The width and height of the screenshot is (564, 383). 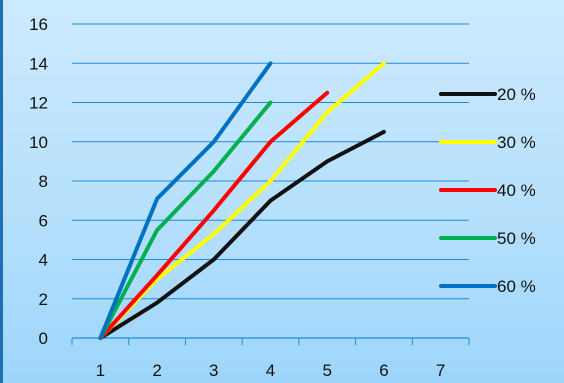 What do you see at coordinates (516, 94) in the screenshot?
I see `legend-label: 20 %` at bounding box center [516, 94].